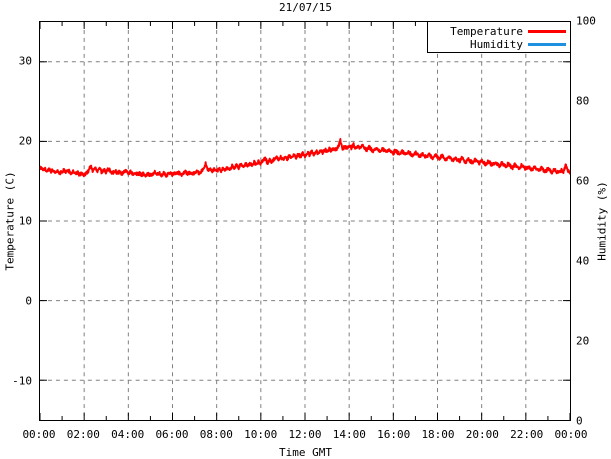 This screenshot has width=611, height=459. Describe the element at coordinates (496, 44) in the screenshot. I see `legend-label-humidity: Humidity` at that location.